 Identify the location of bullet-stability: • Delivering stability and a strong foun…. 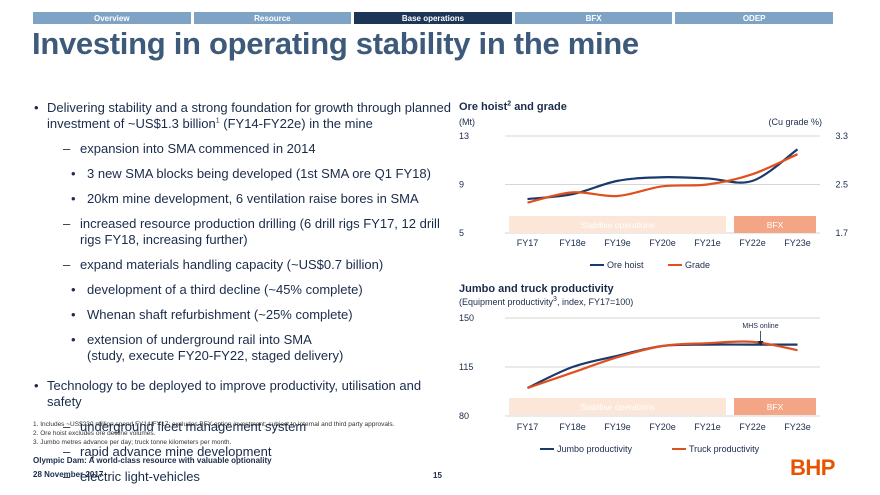
(243, 116).